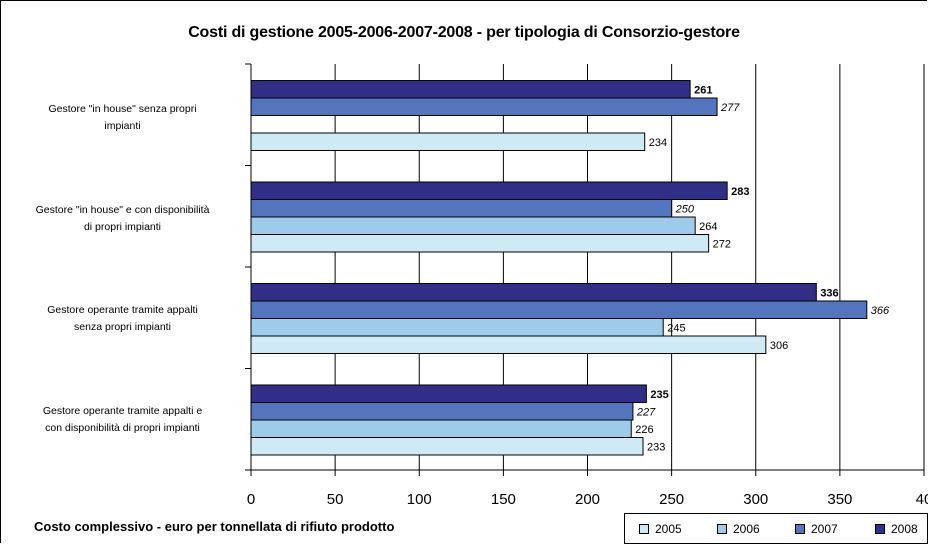 Image resolution: width=928 pixels, height=544 pixels. What do you see at coordinates (587, 499) in the screenshot?
I see `x-tick-label: 200` at bounding box center [587, 499].